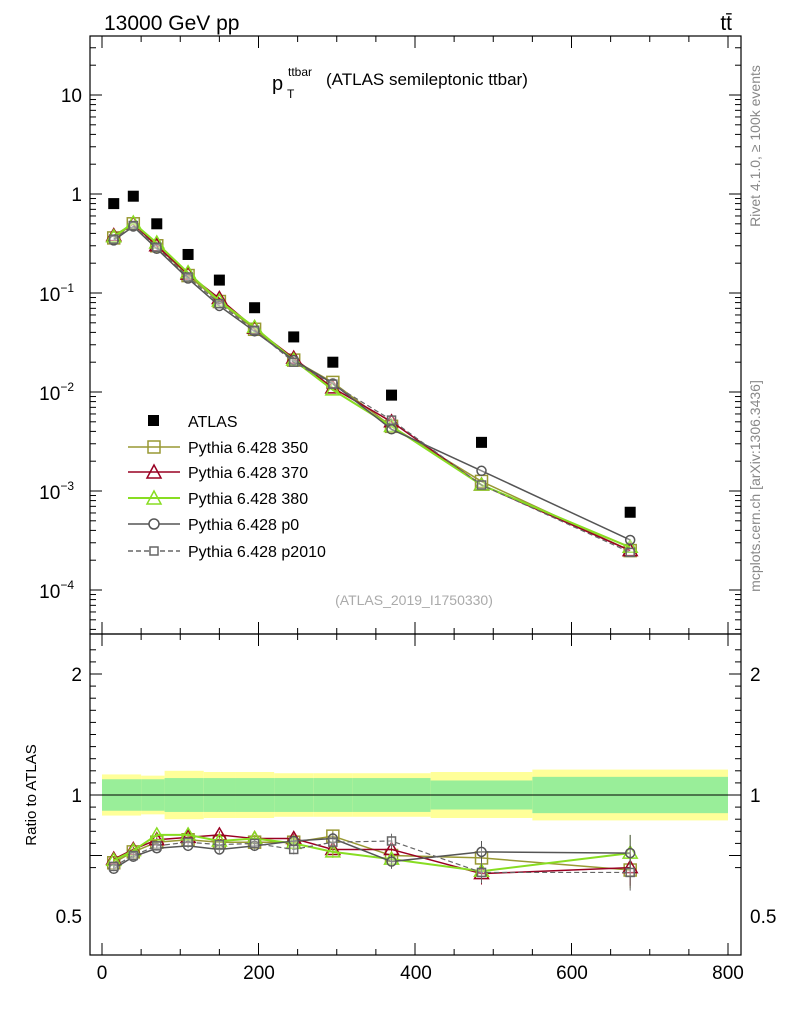 The height and width of the screenshot is (1029, 786). Describe the element at coordinates (248, 448) in the screenshot. I see `legend-label-350: Pythia 6.428 350` at that location.